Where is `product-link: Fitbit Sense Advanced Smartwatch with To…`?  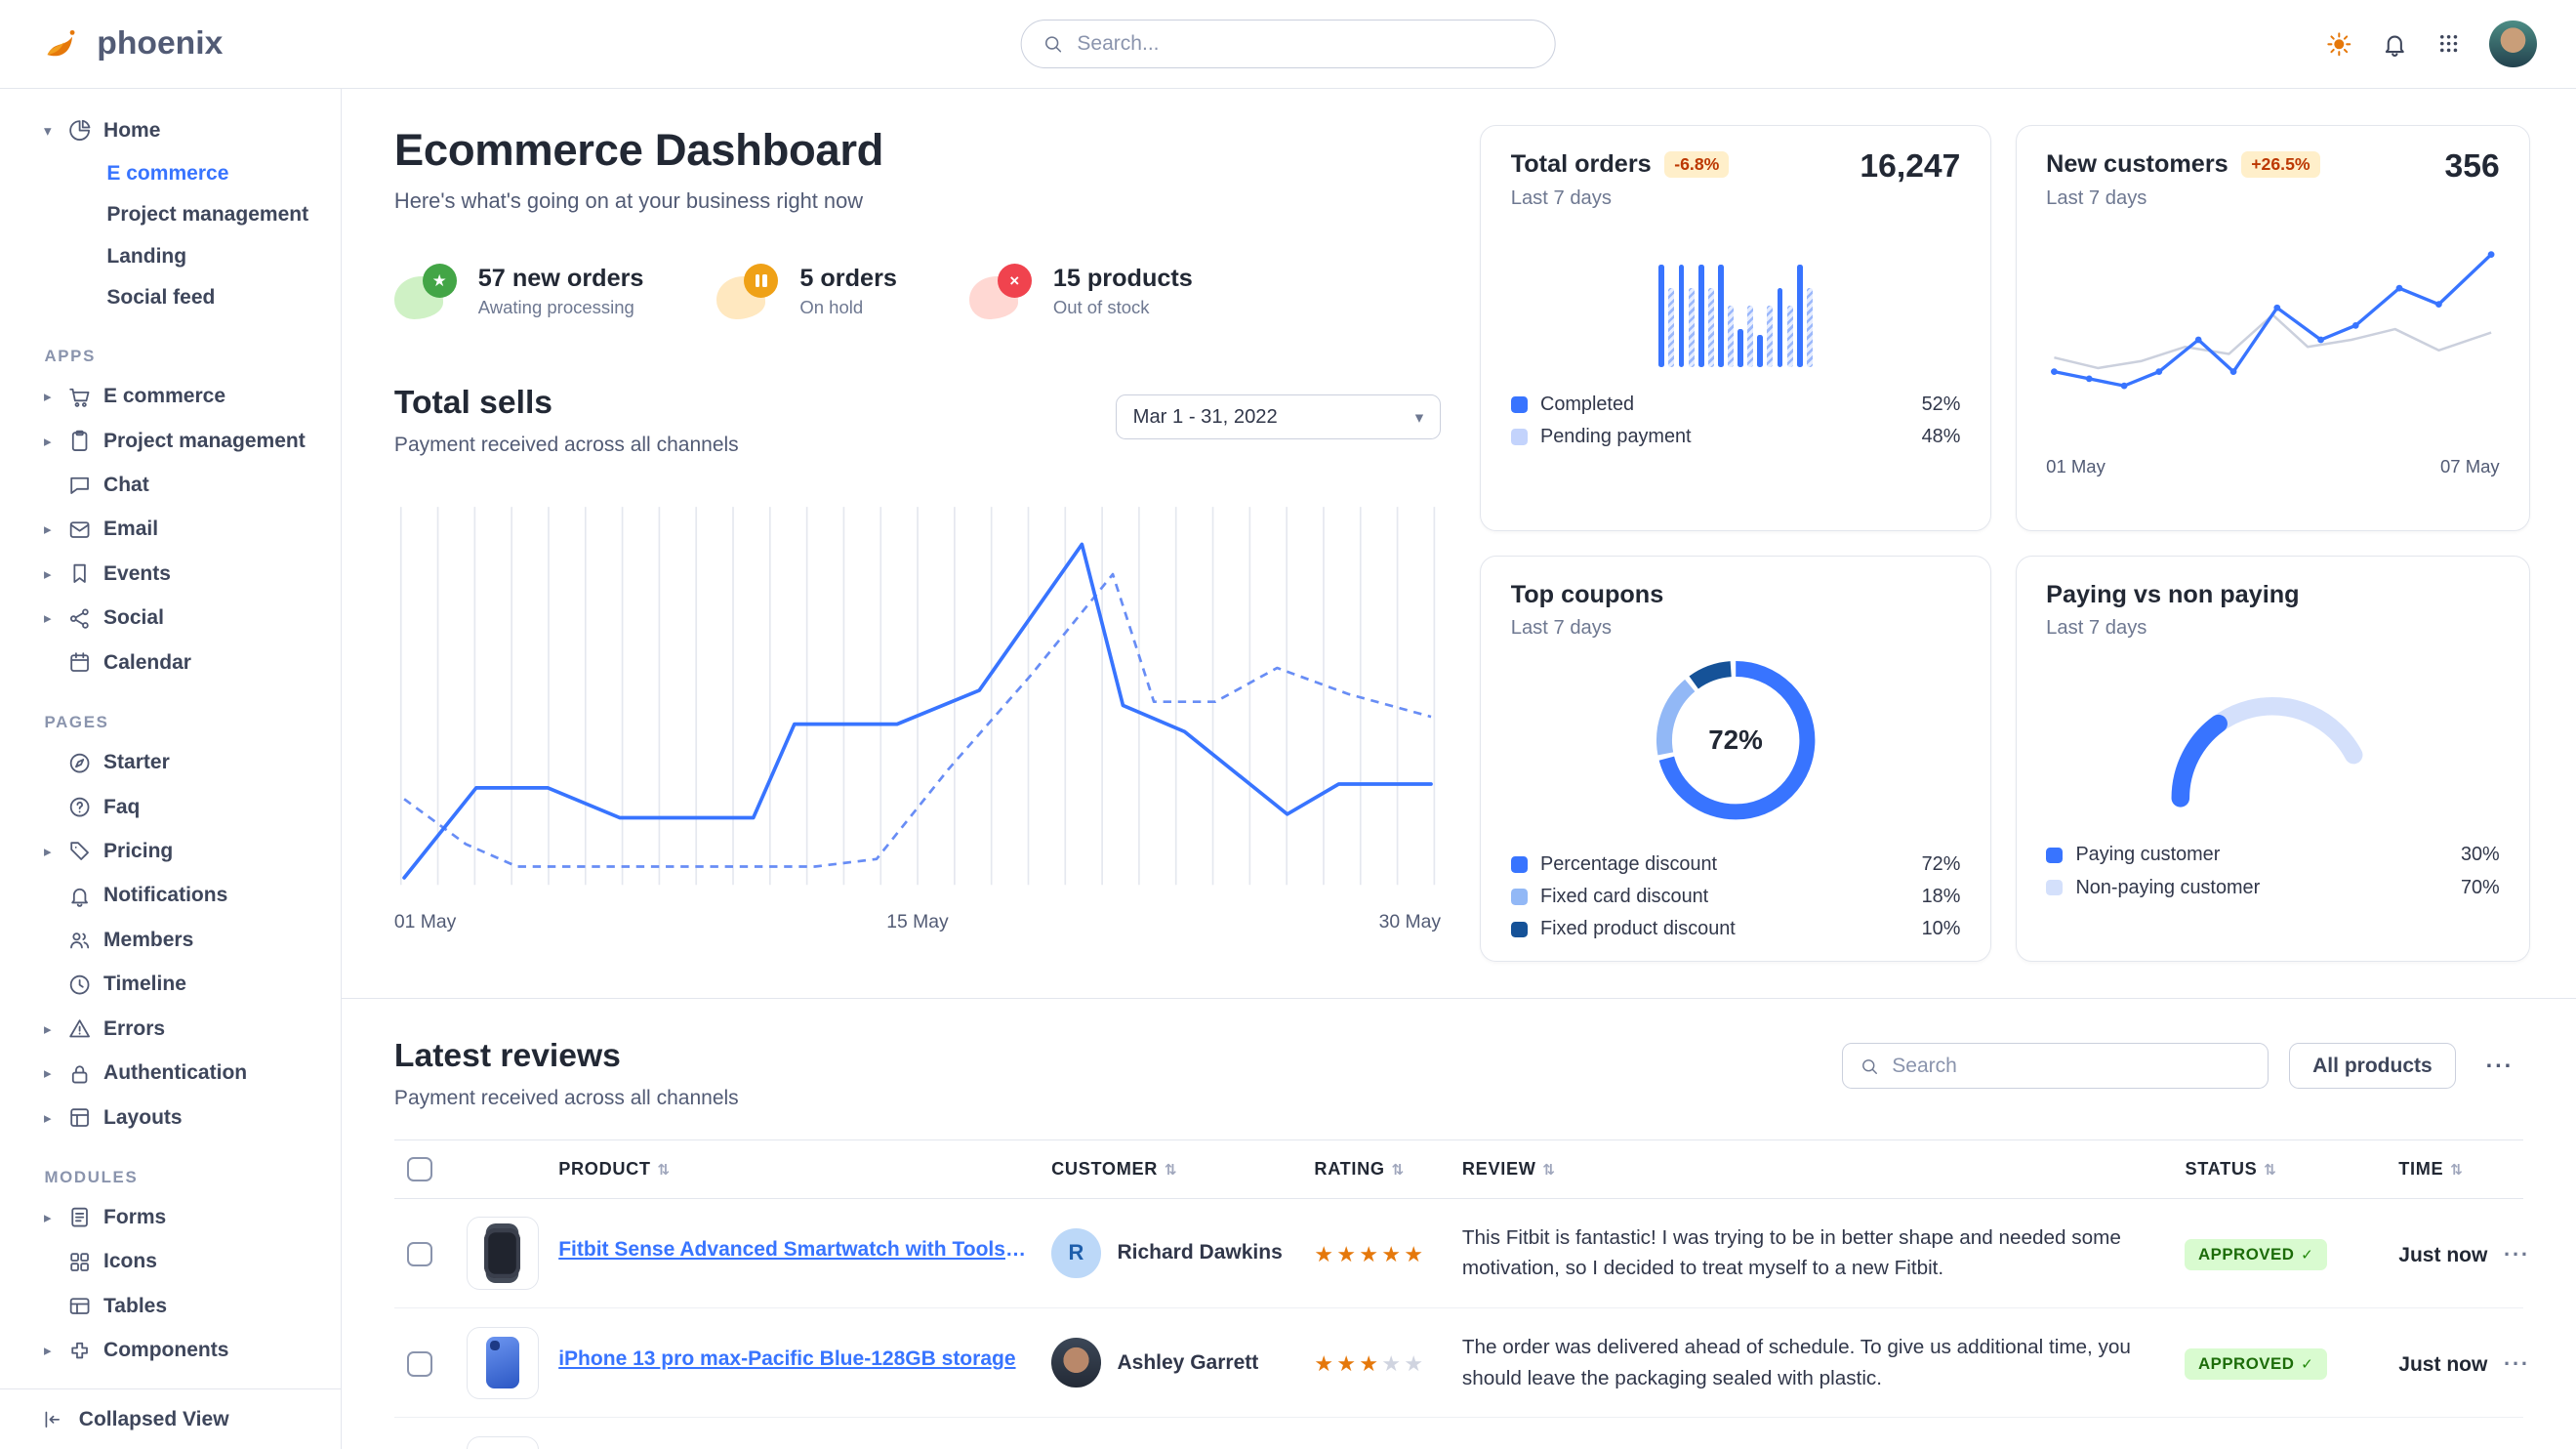 product-link: Fitbit Sense Advanced Smartwatch with To… is located at coordinates (792, 1249).